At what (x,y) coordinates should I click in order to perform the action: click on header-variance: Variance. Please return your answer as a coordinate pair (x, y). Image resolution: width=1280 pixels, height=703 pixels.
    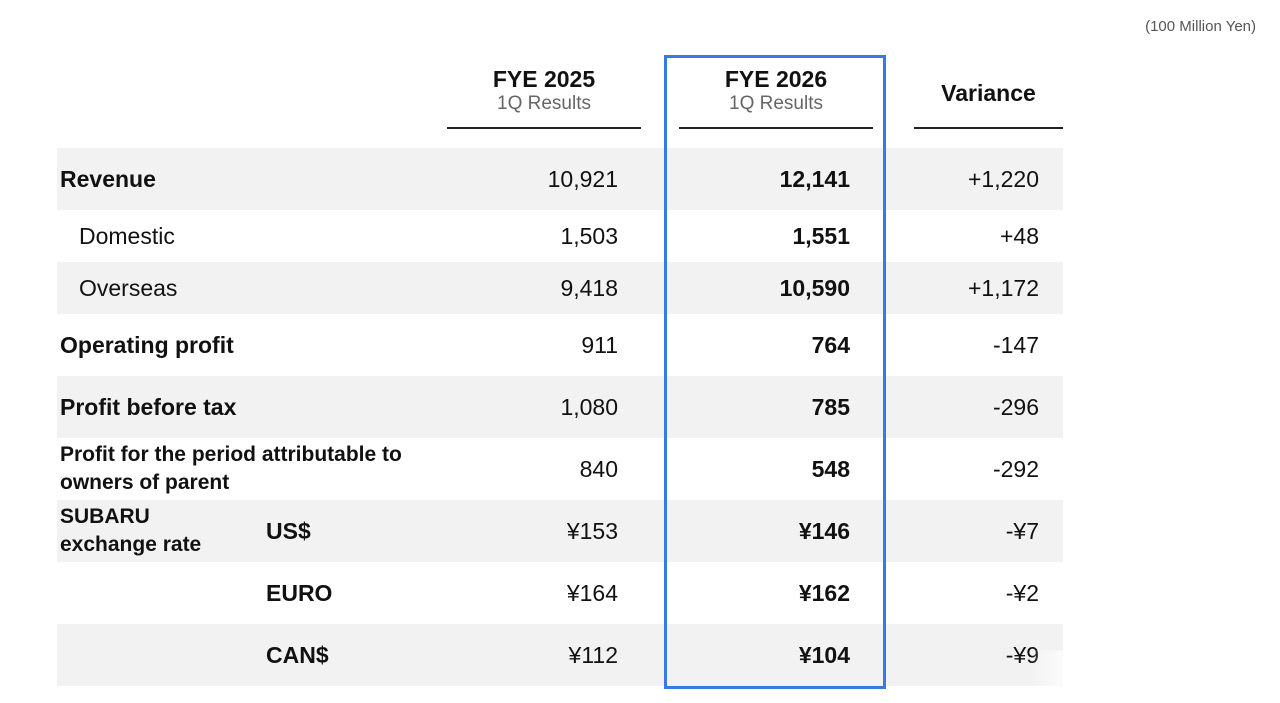
    Looking at the image, I should click on (988, 93).